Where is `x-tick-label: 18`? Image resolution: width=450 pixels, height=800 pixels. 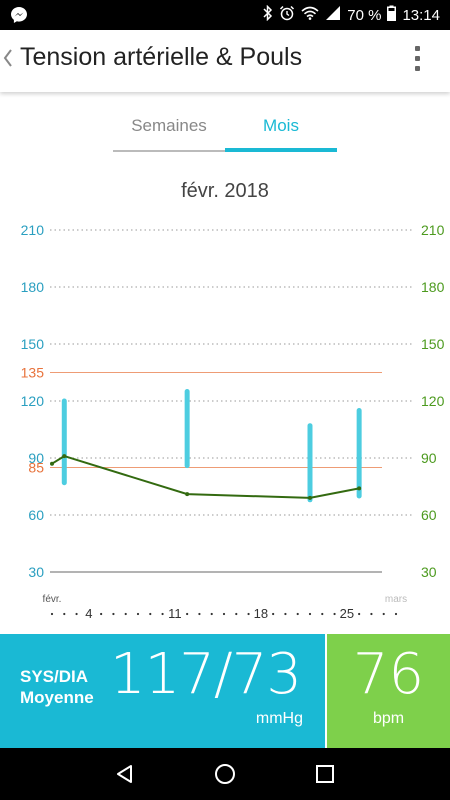 x-tick-label: 18 is located at coordinates (261, 613).